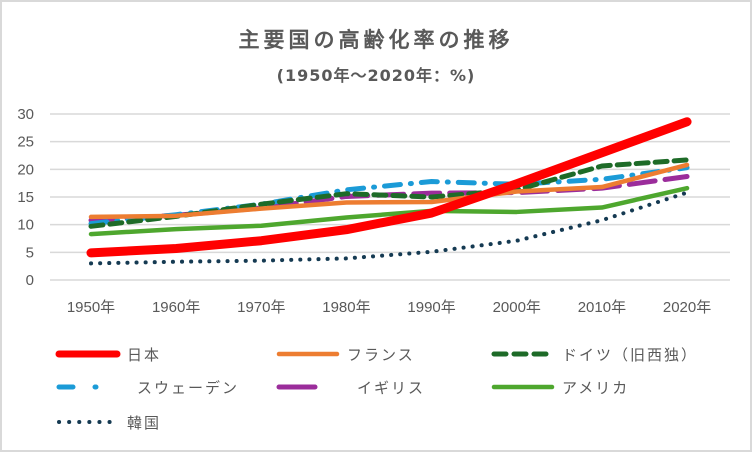 The height and width of the screenshot is (452, 752). I want to click on legend-label: 日本, so click(144, 354).